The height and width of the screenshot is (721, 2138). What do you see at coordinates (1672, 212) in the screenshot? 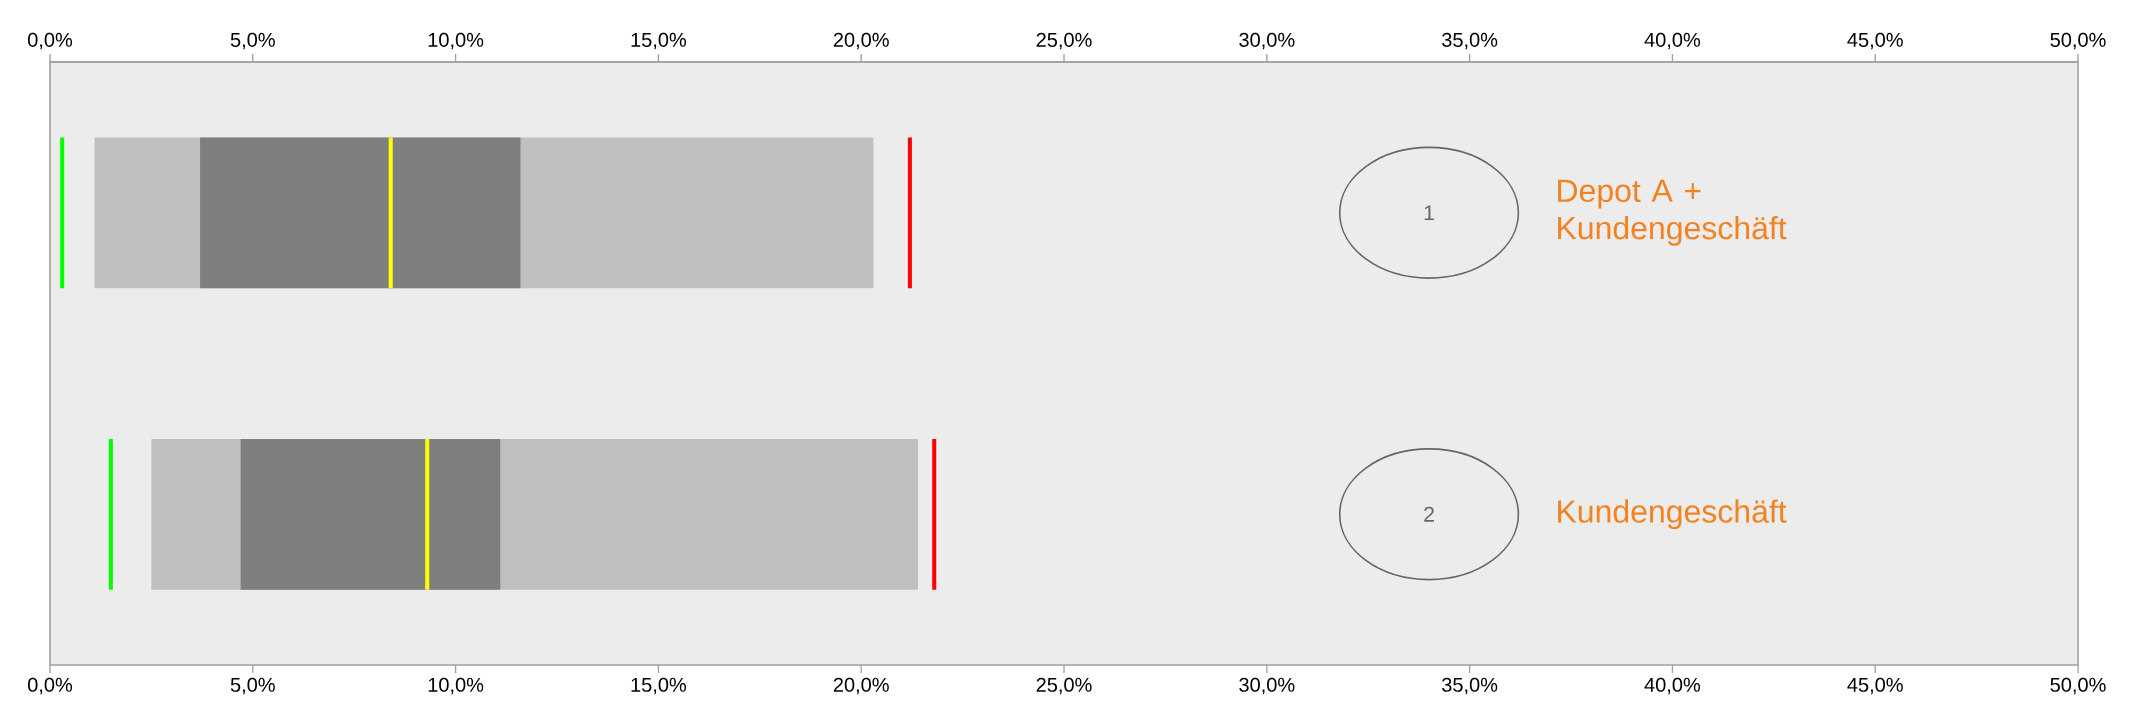
I see `y-tick-label: Depot A + Kundengeschäft` at bounding box center [1672, 212].